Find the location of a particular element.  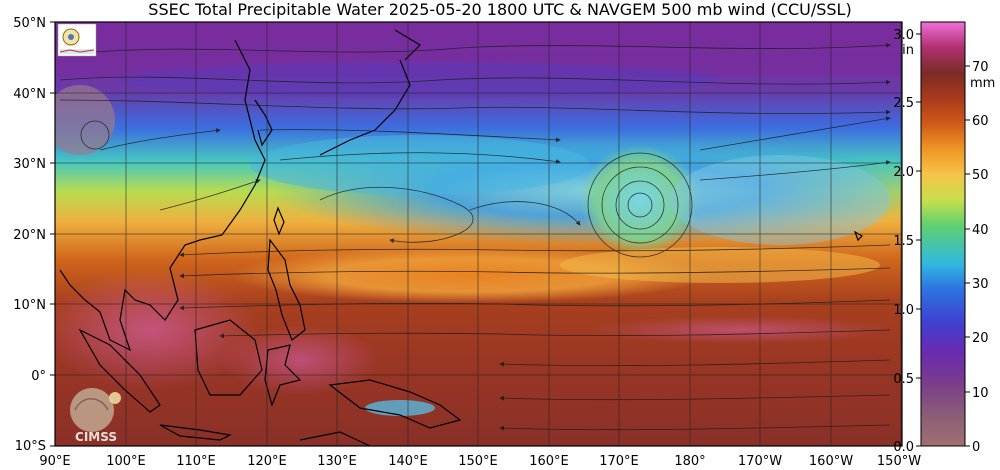

cb-inch-tick: 0.5 is located at coordinates (903, 379).